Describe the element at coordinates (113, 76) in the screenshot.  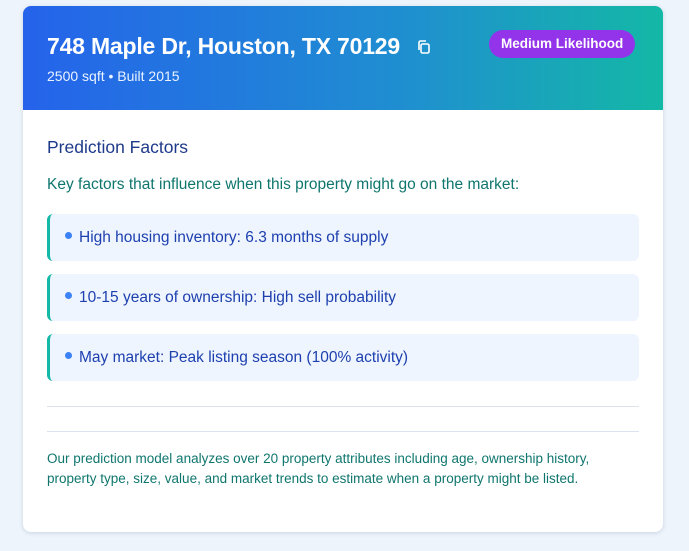
I see `property-meta: 2500 sqft • Built 2015` at that location.